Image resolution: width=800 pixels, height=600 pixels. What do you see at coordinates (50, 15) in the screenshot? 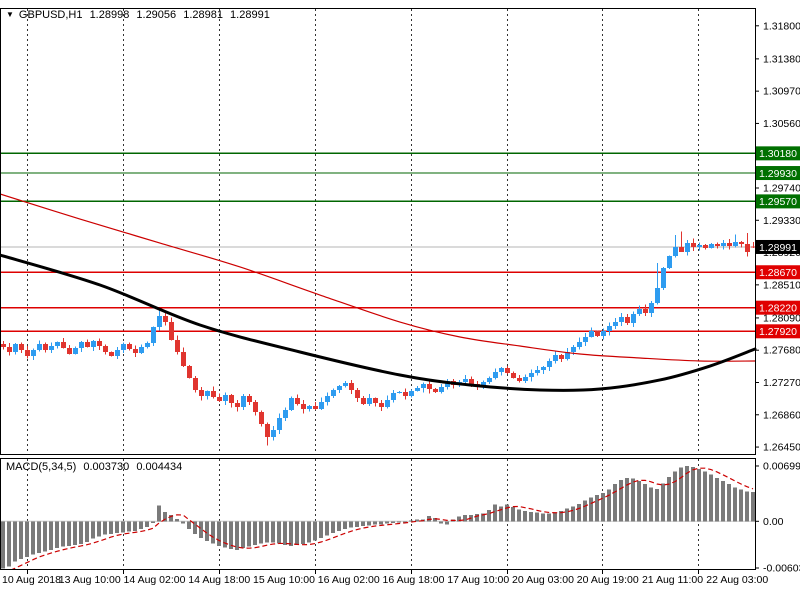
I see `symbol-label: GBPUSD,H1` at bounding box center [50, 15].